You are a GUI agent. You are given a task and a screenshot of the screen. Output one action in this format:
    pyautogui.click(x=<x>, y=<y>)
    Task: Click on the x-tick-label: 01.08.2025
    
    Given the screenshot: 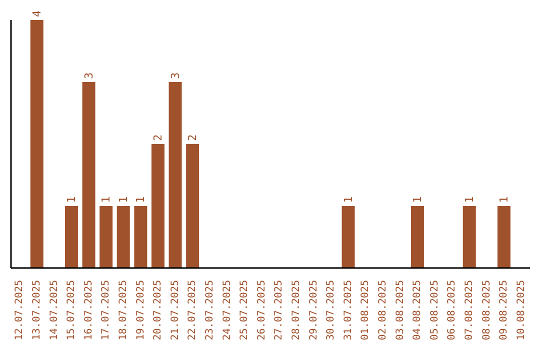 What is the action you would take?
    pyautogui.click(x=366, y=310)
    